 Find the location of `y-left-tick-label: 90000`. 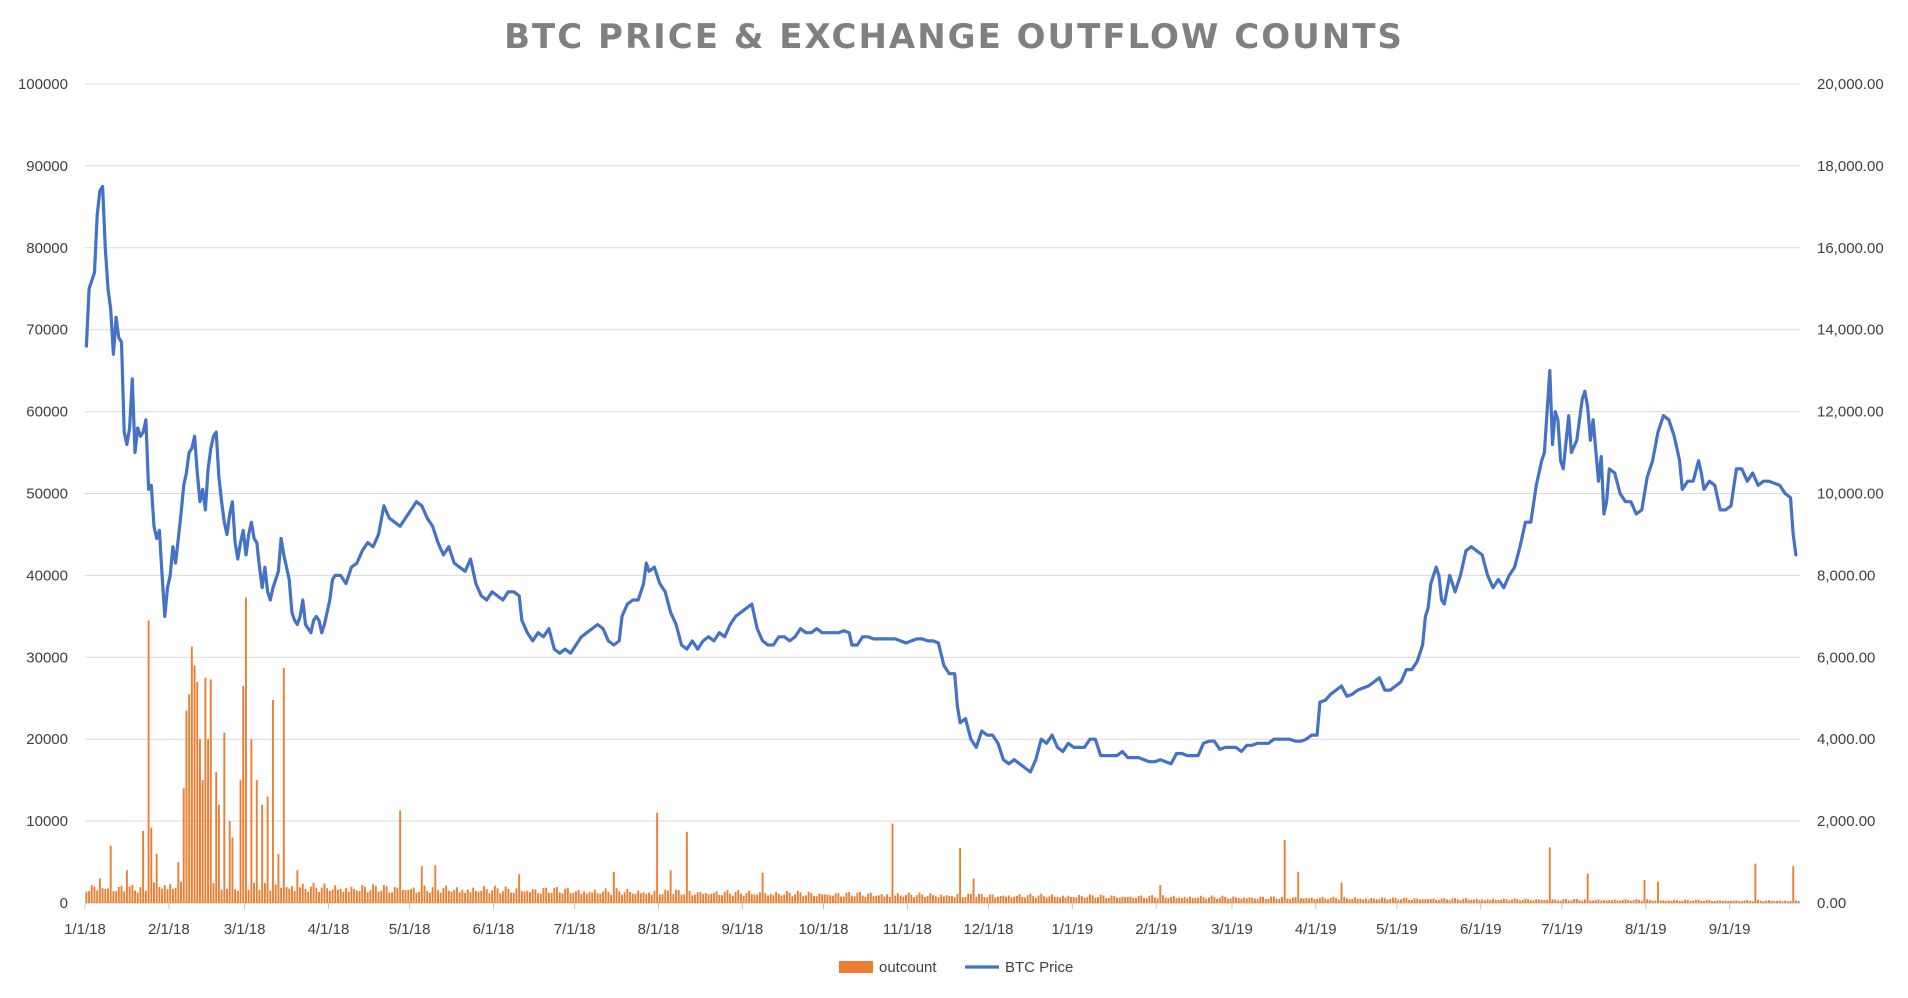

y-left-tick-label: 90000 is located at coordinates (47, 166).